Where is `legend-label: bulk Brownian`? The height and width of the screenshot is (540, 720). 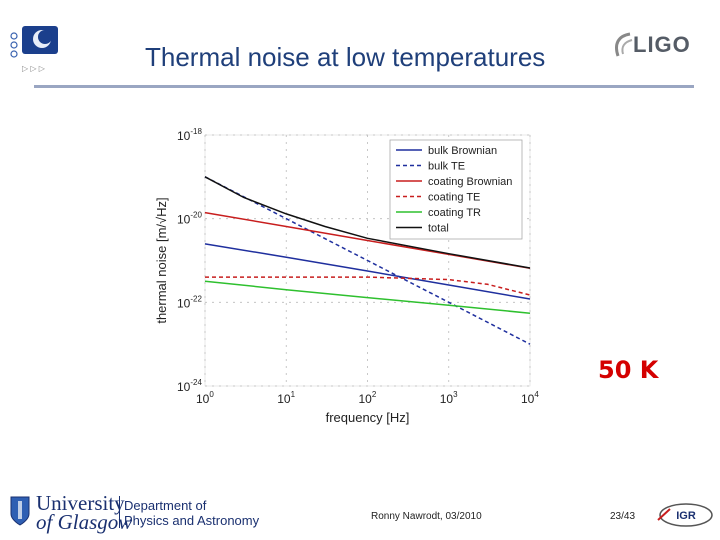
legend-label: bulk Brownian is located at coordinates (462, 151).